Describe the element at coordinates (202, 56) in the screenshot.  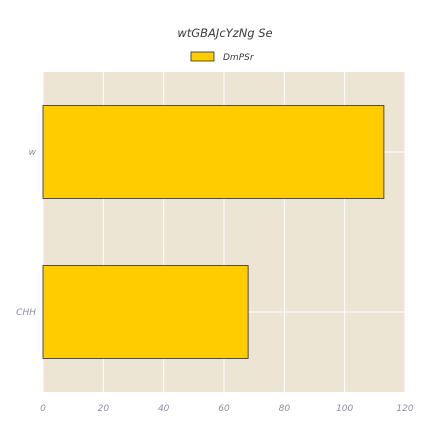
I see `legend-swatch` at that location.